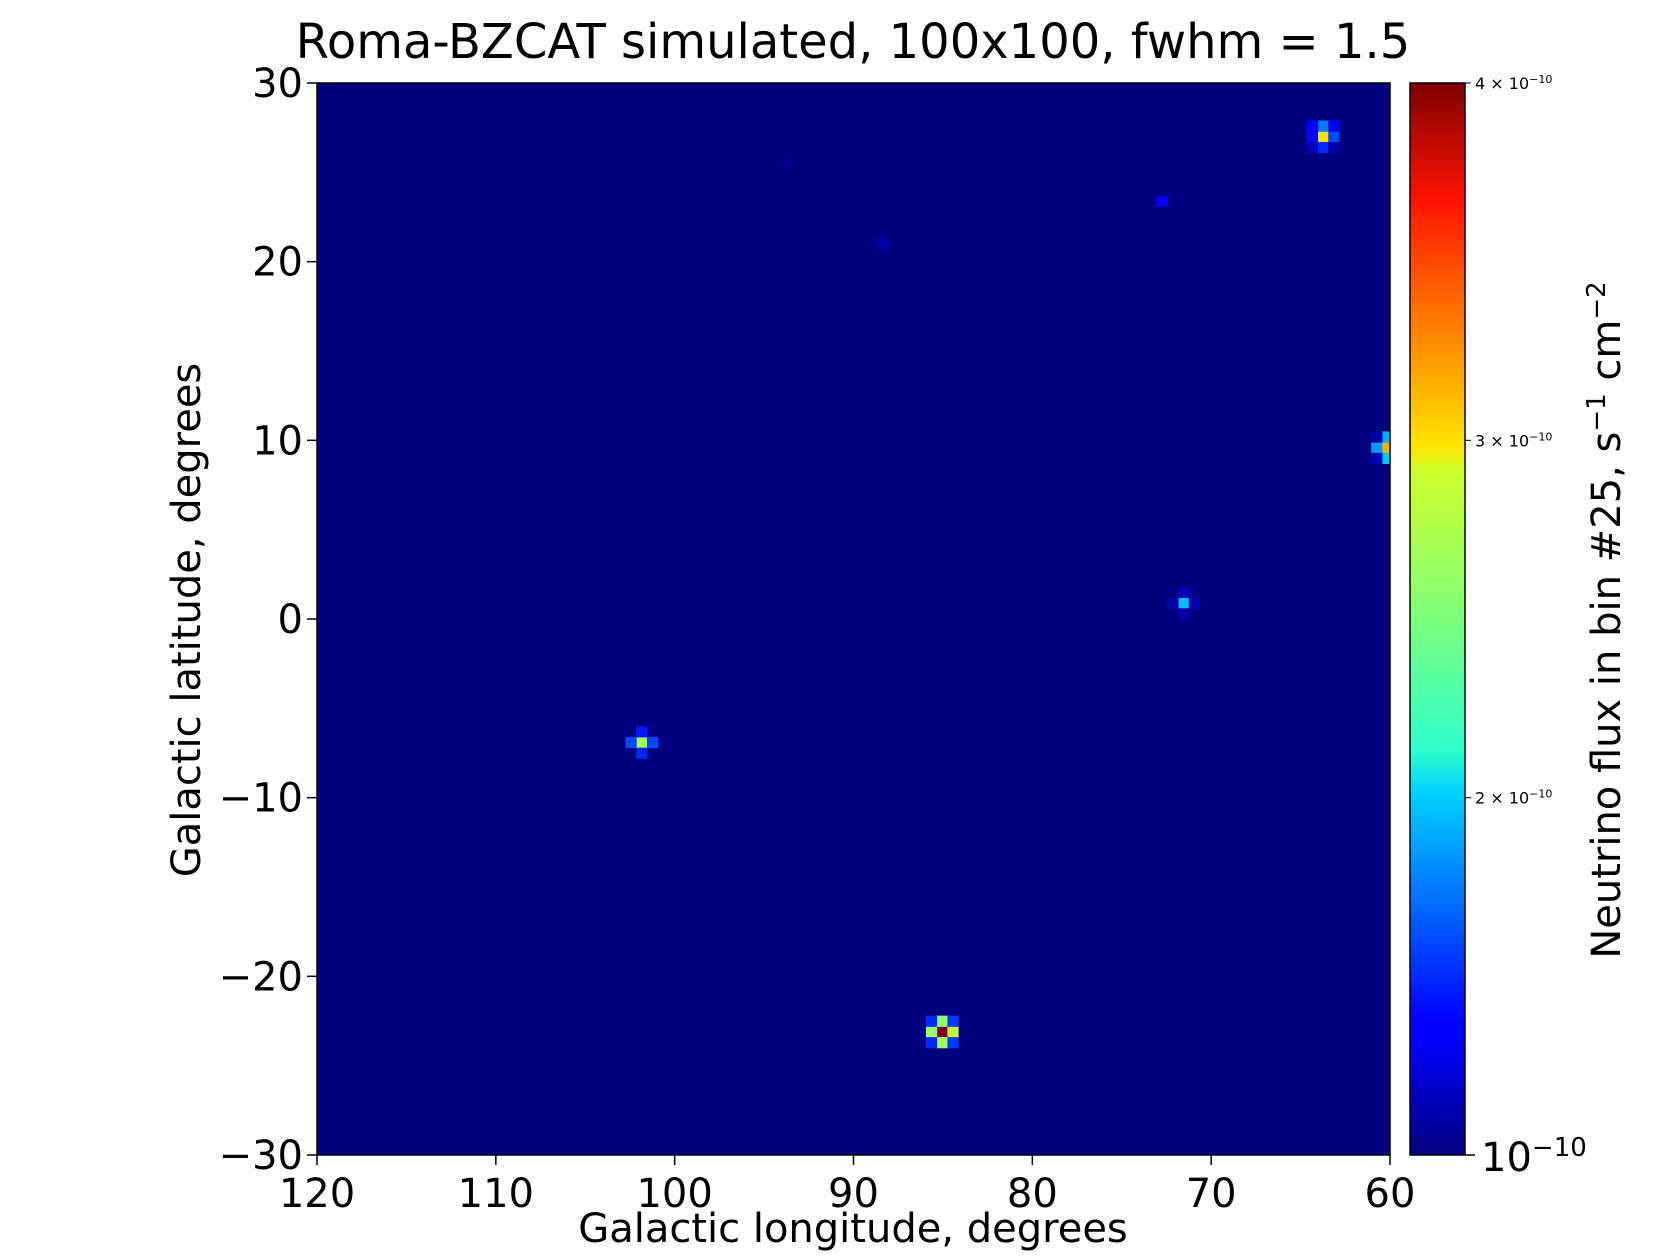 The width and height of the screenshot is (1680, 1260). What do you see at coordinates (1607, 695) in the screenshot?
I see `colorbar-label-main: Neutrino flux in bin #25, s` at bounding box center [1607, 695].